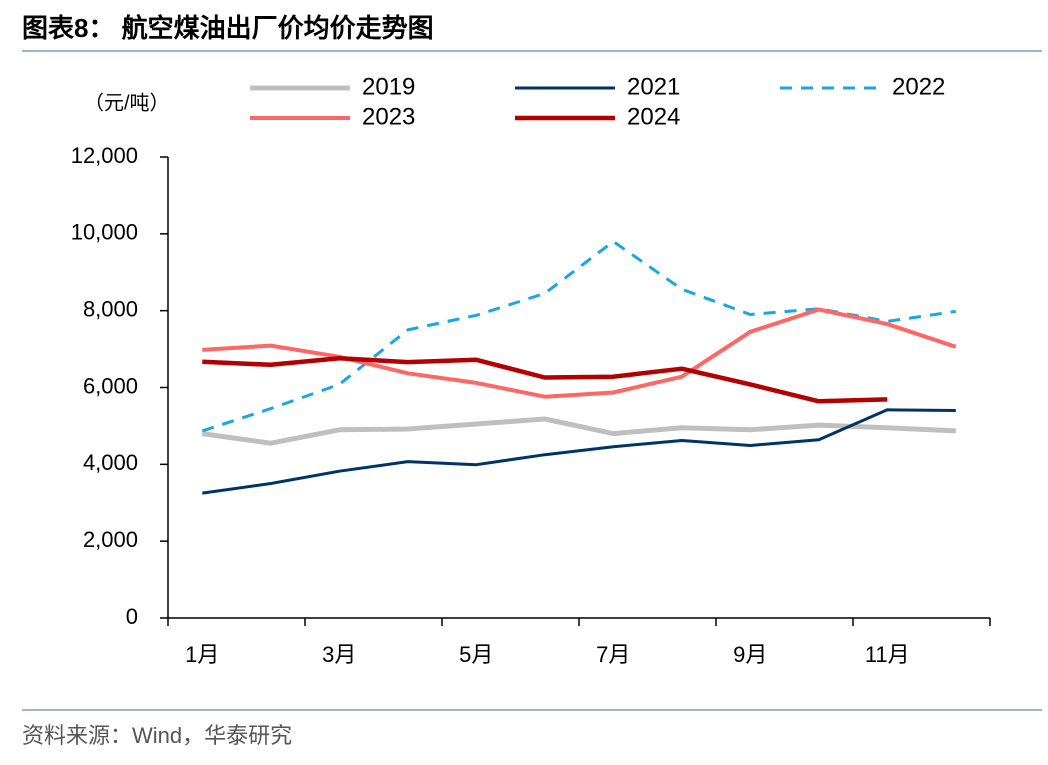 The width and height of the screenshot is (1048, 765). Describe the element at coordinates (110, 308) in the screenshot. I see `y-tick-label: 8,000` at that location.